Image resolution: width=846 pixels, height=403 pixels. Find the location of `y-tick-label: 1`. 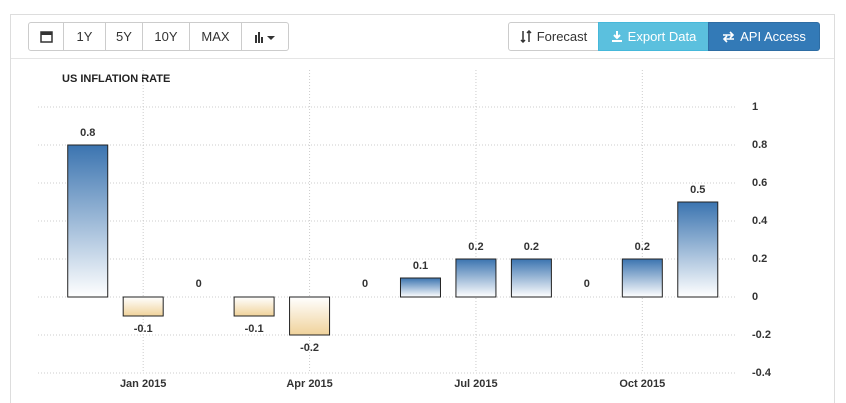

y-tick-label: 1 is located at coordinates (755, 107).